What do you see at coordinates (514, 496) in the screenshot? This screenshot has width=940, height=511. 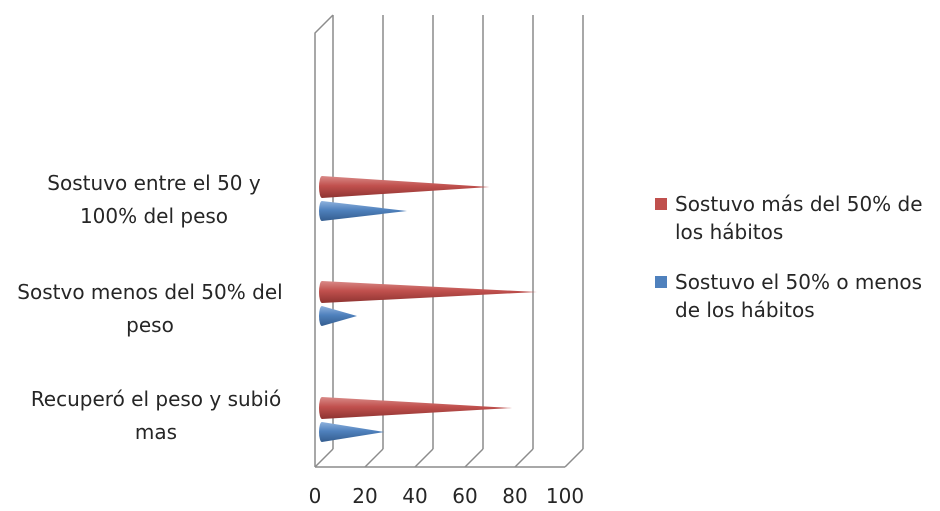 I see `x-tick-label-4: 80` at bounding box center [514, 496].